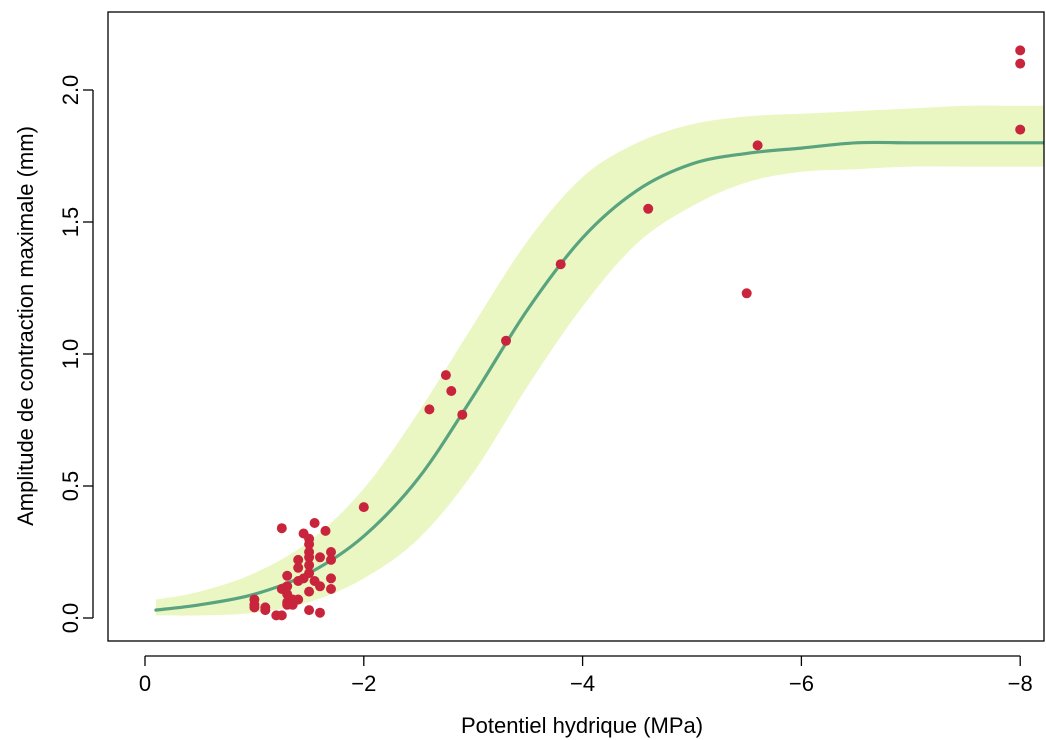 The width and height of the screenshot is (1046, 740). Describe the element at coordinates (1020, 683) in the screenshot. I see `x-tick-label: −8` at that location.